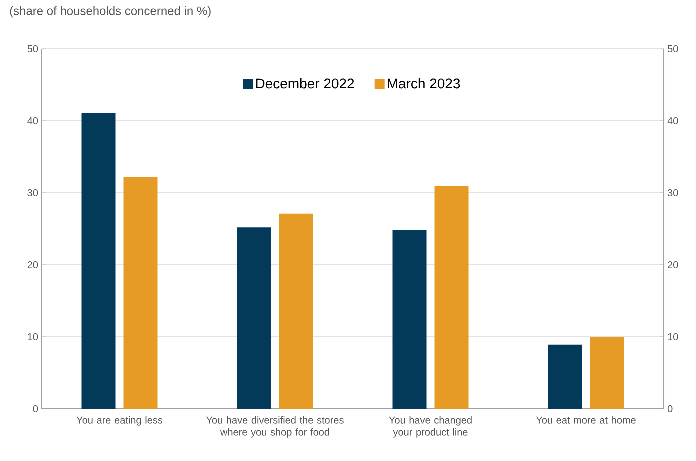 The width and height of the screenshot is (696, 461). Describe the element at coordinates (119, 421) in the screenshot. I see `x-tick-label: You are eating less` at that location.